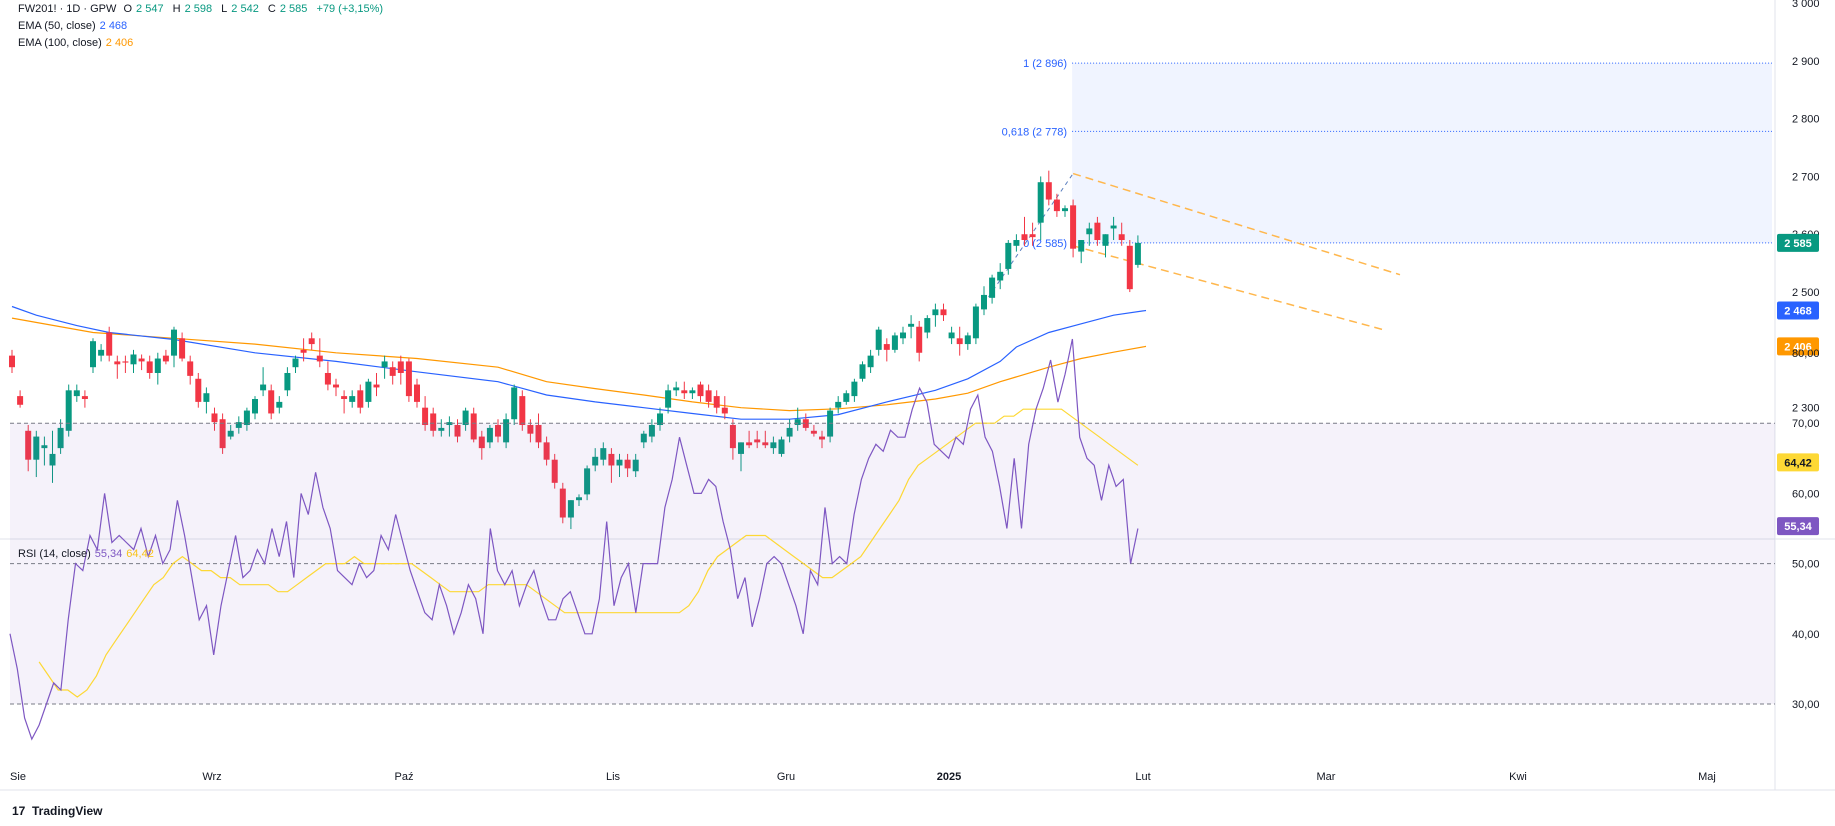 This screenshot has height=826, width=1835. Describe the element at coordinates (19, 811) in the screenshot. I see `tv-logo-icon: 17` at that location.